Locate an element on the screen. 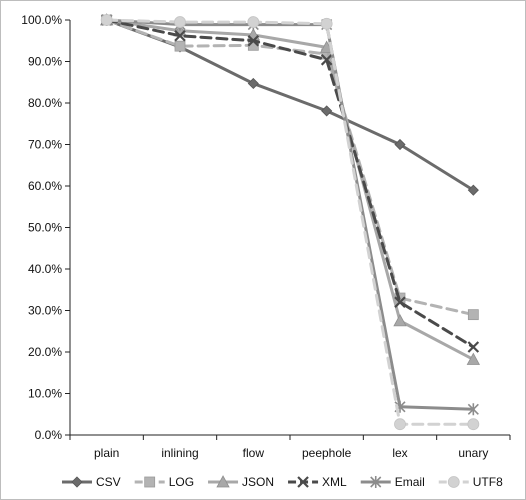 The width and height of the screenshot is (526, 500). x-tick-label: unary is located at coordinates (473, 453).